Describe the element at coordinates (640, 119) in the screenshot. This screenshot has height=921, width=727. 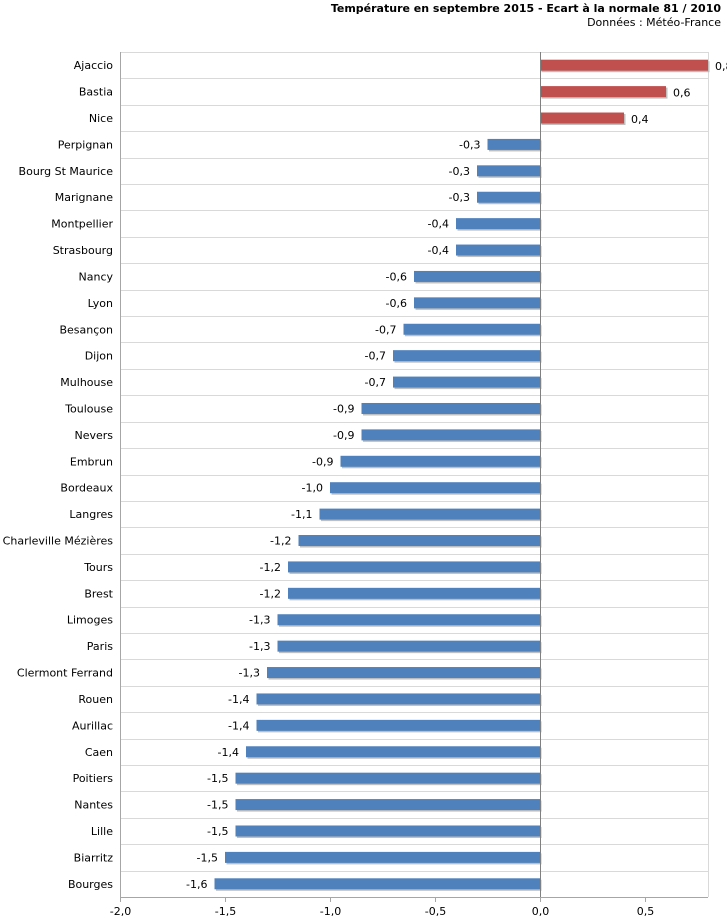
I see `data-label: 0,4` at that location.